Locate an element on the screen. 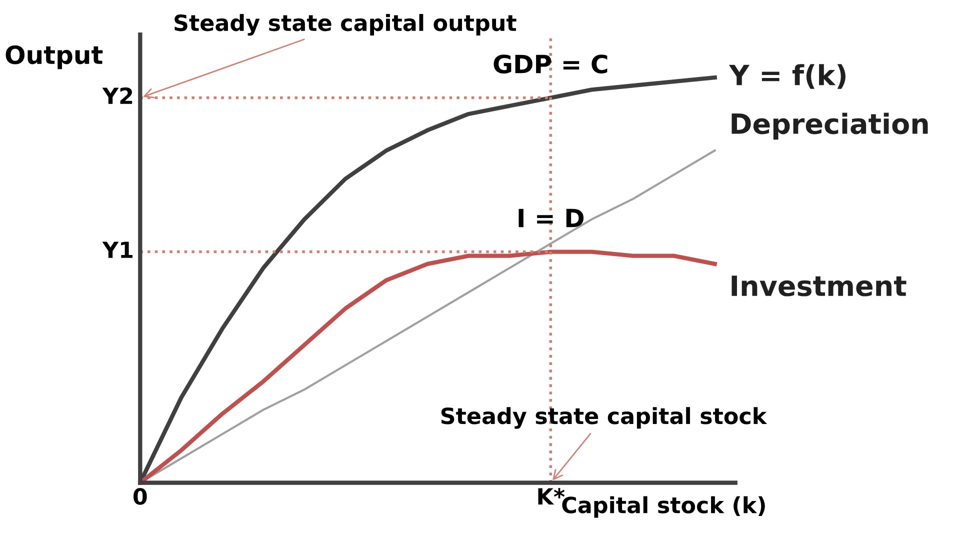 The width and height of the screenshot is (960, 540). text: Steady state capital output is located at coordinates (345, 25).